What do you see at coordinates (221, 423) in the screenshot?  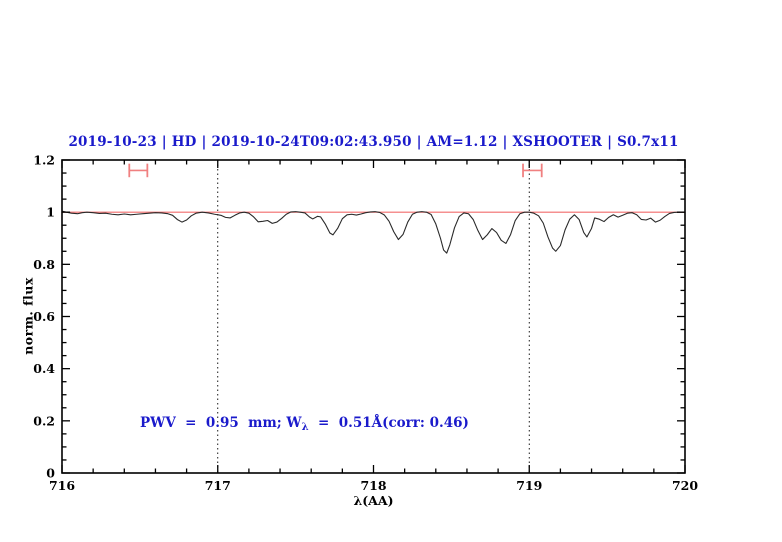 I see `pwv-annotation-prefix: PWV = 0.95 mm; W` at bounding box center [221, 423].